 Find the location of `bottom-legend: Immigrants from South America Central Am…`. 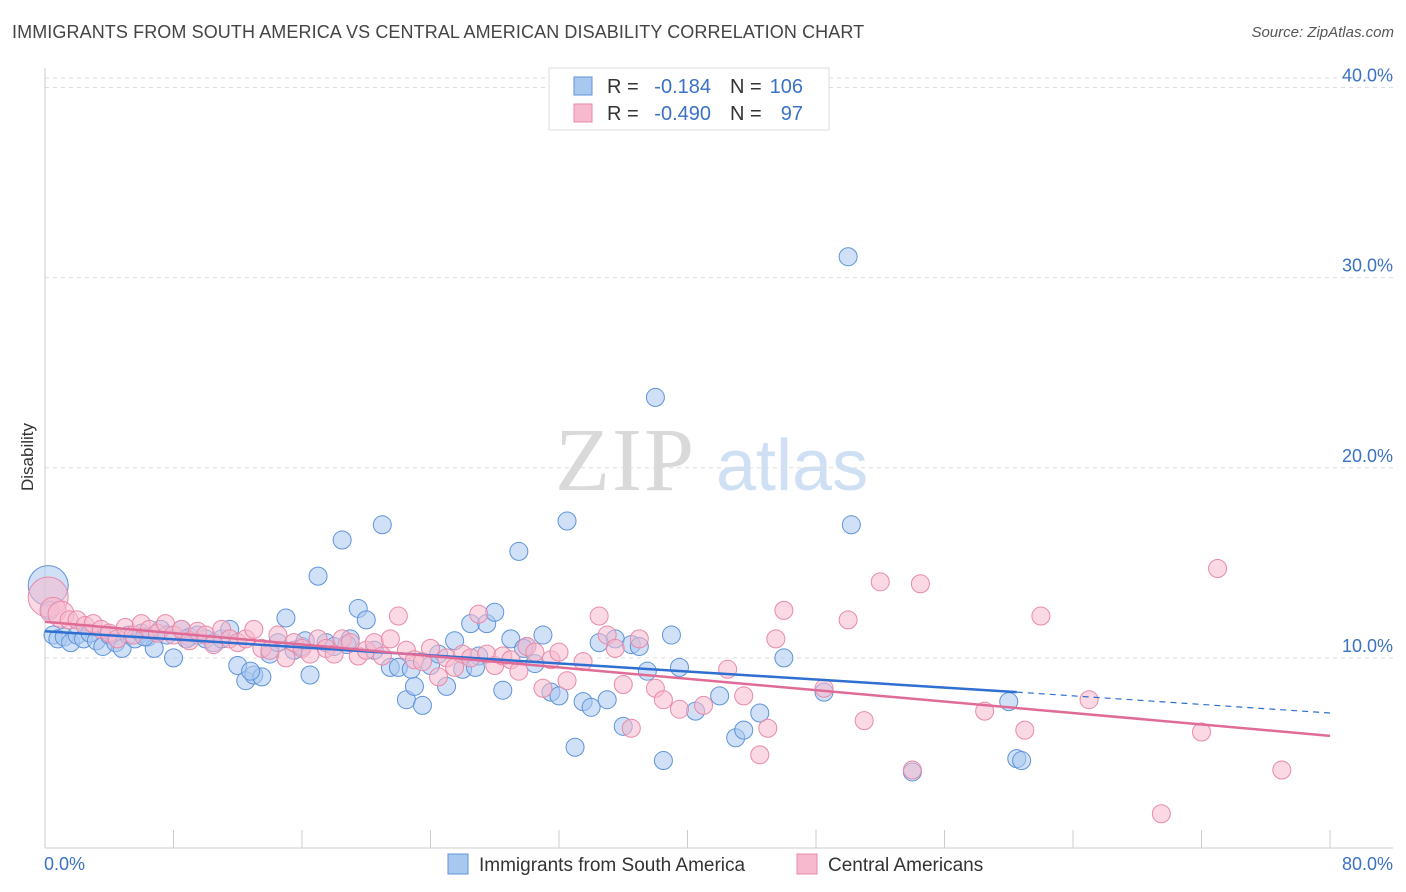

bottom-legend: Immigrants from South America Central Am… is located at coordinates (715, 864).